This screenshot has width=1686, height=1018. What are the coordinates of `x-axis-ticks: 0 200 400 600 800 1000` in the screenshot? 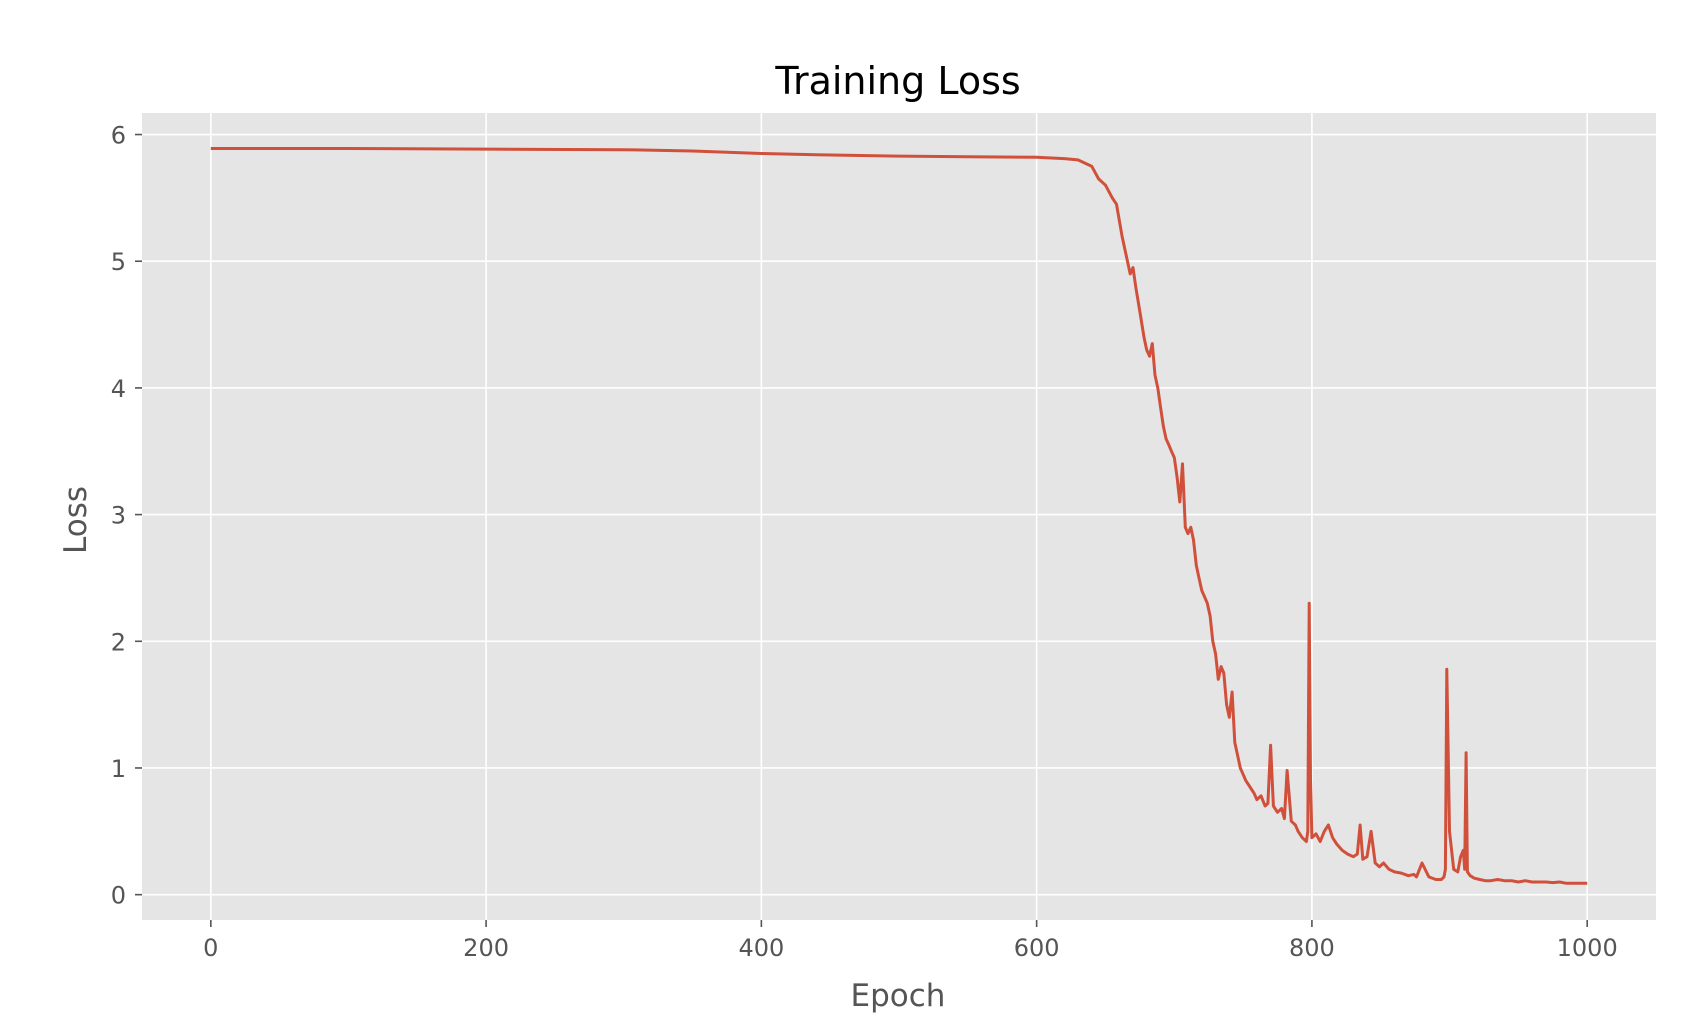 It's located at (910, 941).